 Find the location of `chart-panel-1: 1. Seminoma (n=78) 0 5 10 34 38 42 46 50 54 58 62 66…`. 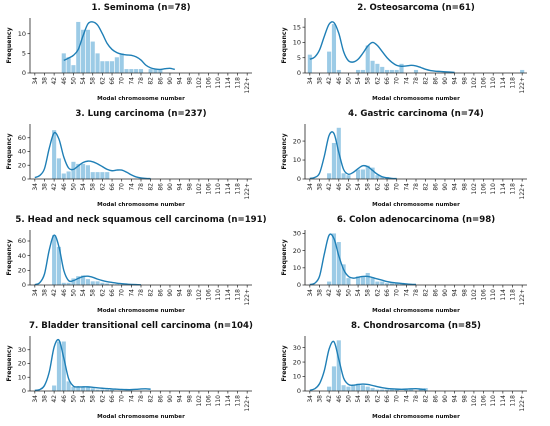

chart-panel-1: 1. Seminoma (n=78) 0 5 10 34 38 42 46 50 54 58 62 66… is located at coordinates (129, 52).